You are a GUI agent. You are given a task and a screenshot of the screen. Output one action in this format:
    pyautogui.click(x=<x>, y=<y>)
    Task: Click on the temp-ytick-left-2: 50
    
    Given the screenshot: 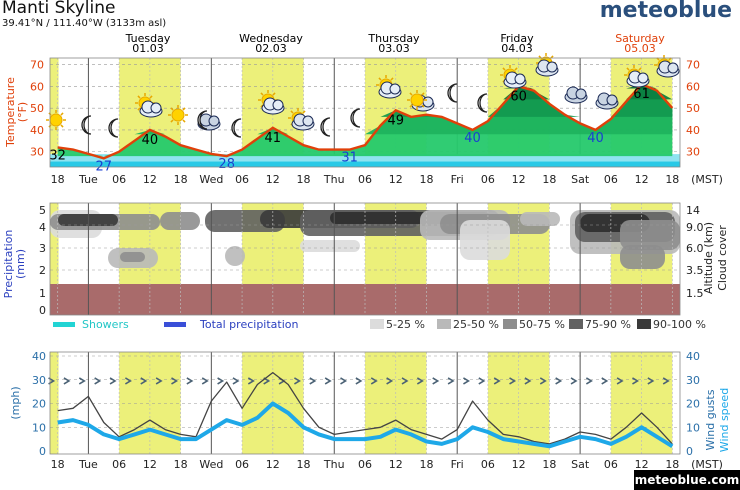 What is the action you would take?
    pyautogui.click(x=37, y=108)
    